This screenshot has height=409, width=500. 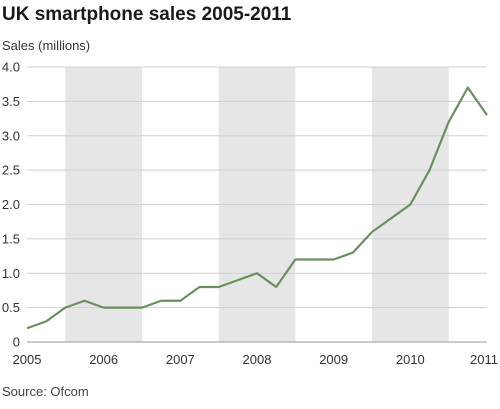 I want to click on y-tick-label: 0.5, so click(x=11, y=307).